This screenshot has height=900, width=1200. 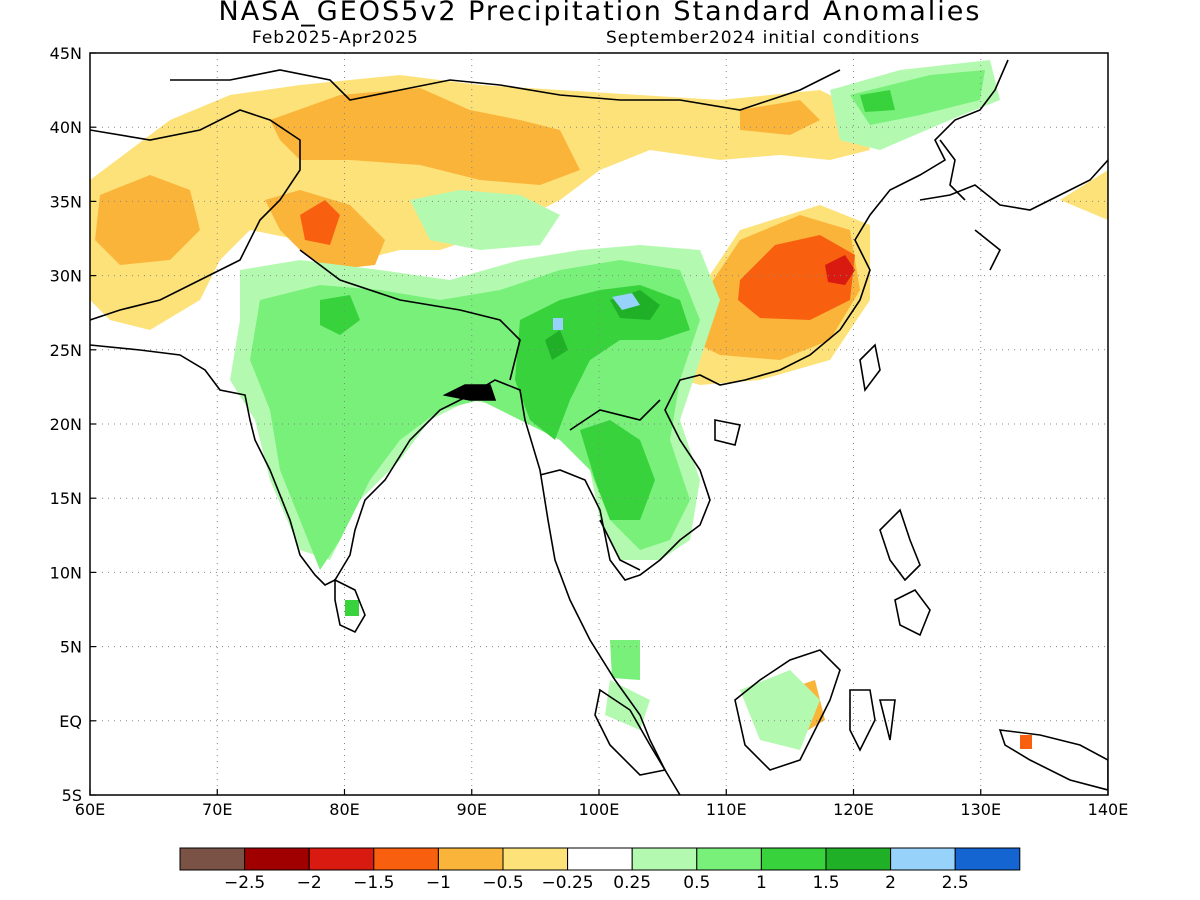 What do you see at coordinates (727, 432) in the screenshot?
I see `hainan-outline` at bounding box center [727, 432].